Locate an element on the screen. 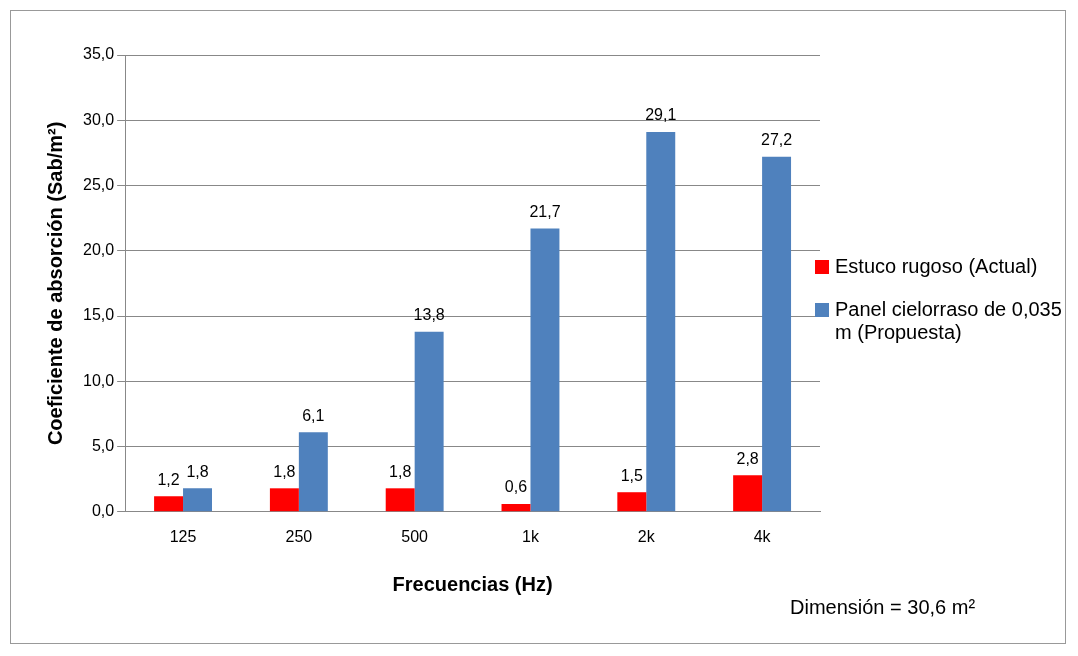  y-tick-label: 15,0 is located at coordinates (99, 315).